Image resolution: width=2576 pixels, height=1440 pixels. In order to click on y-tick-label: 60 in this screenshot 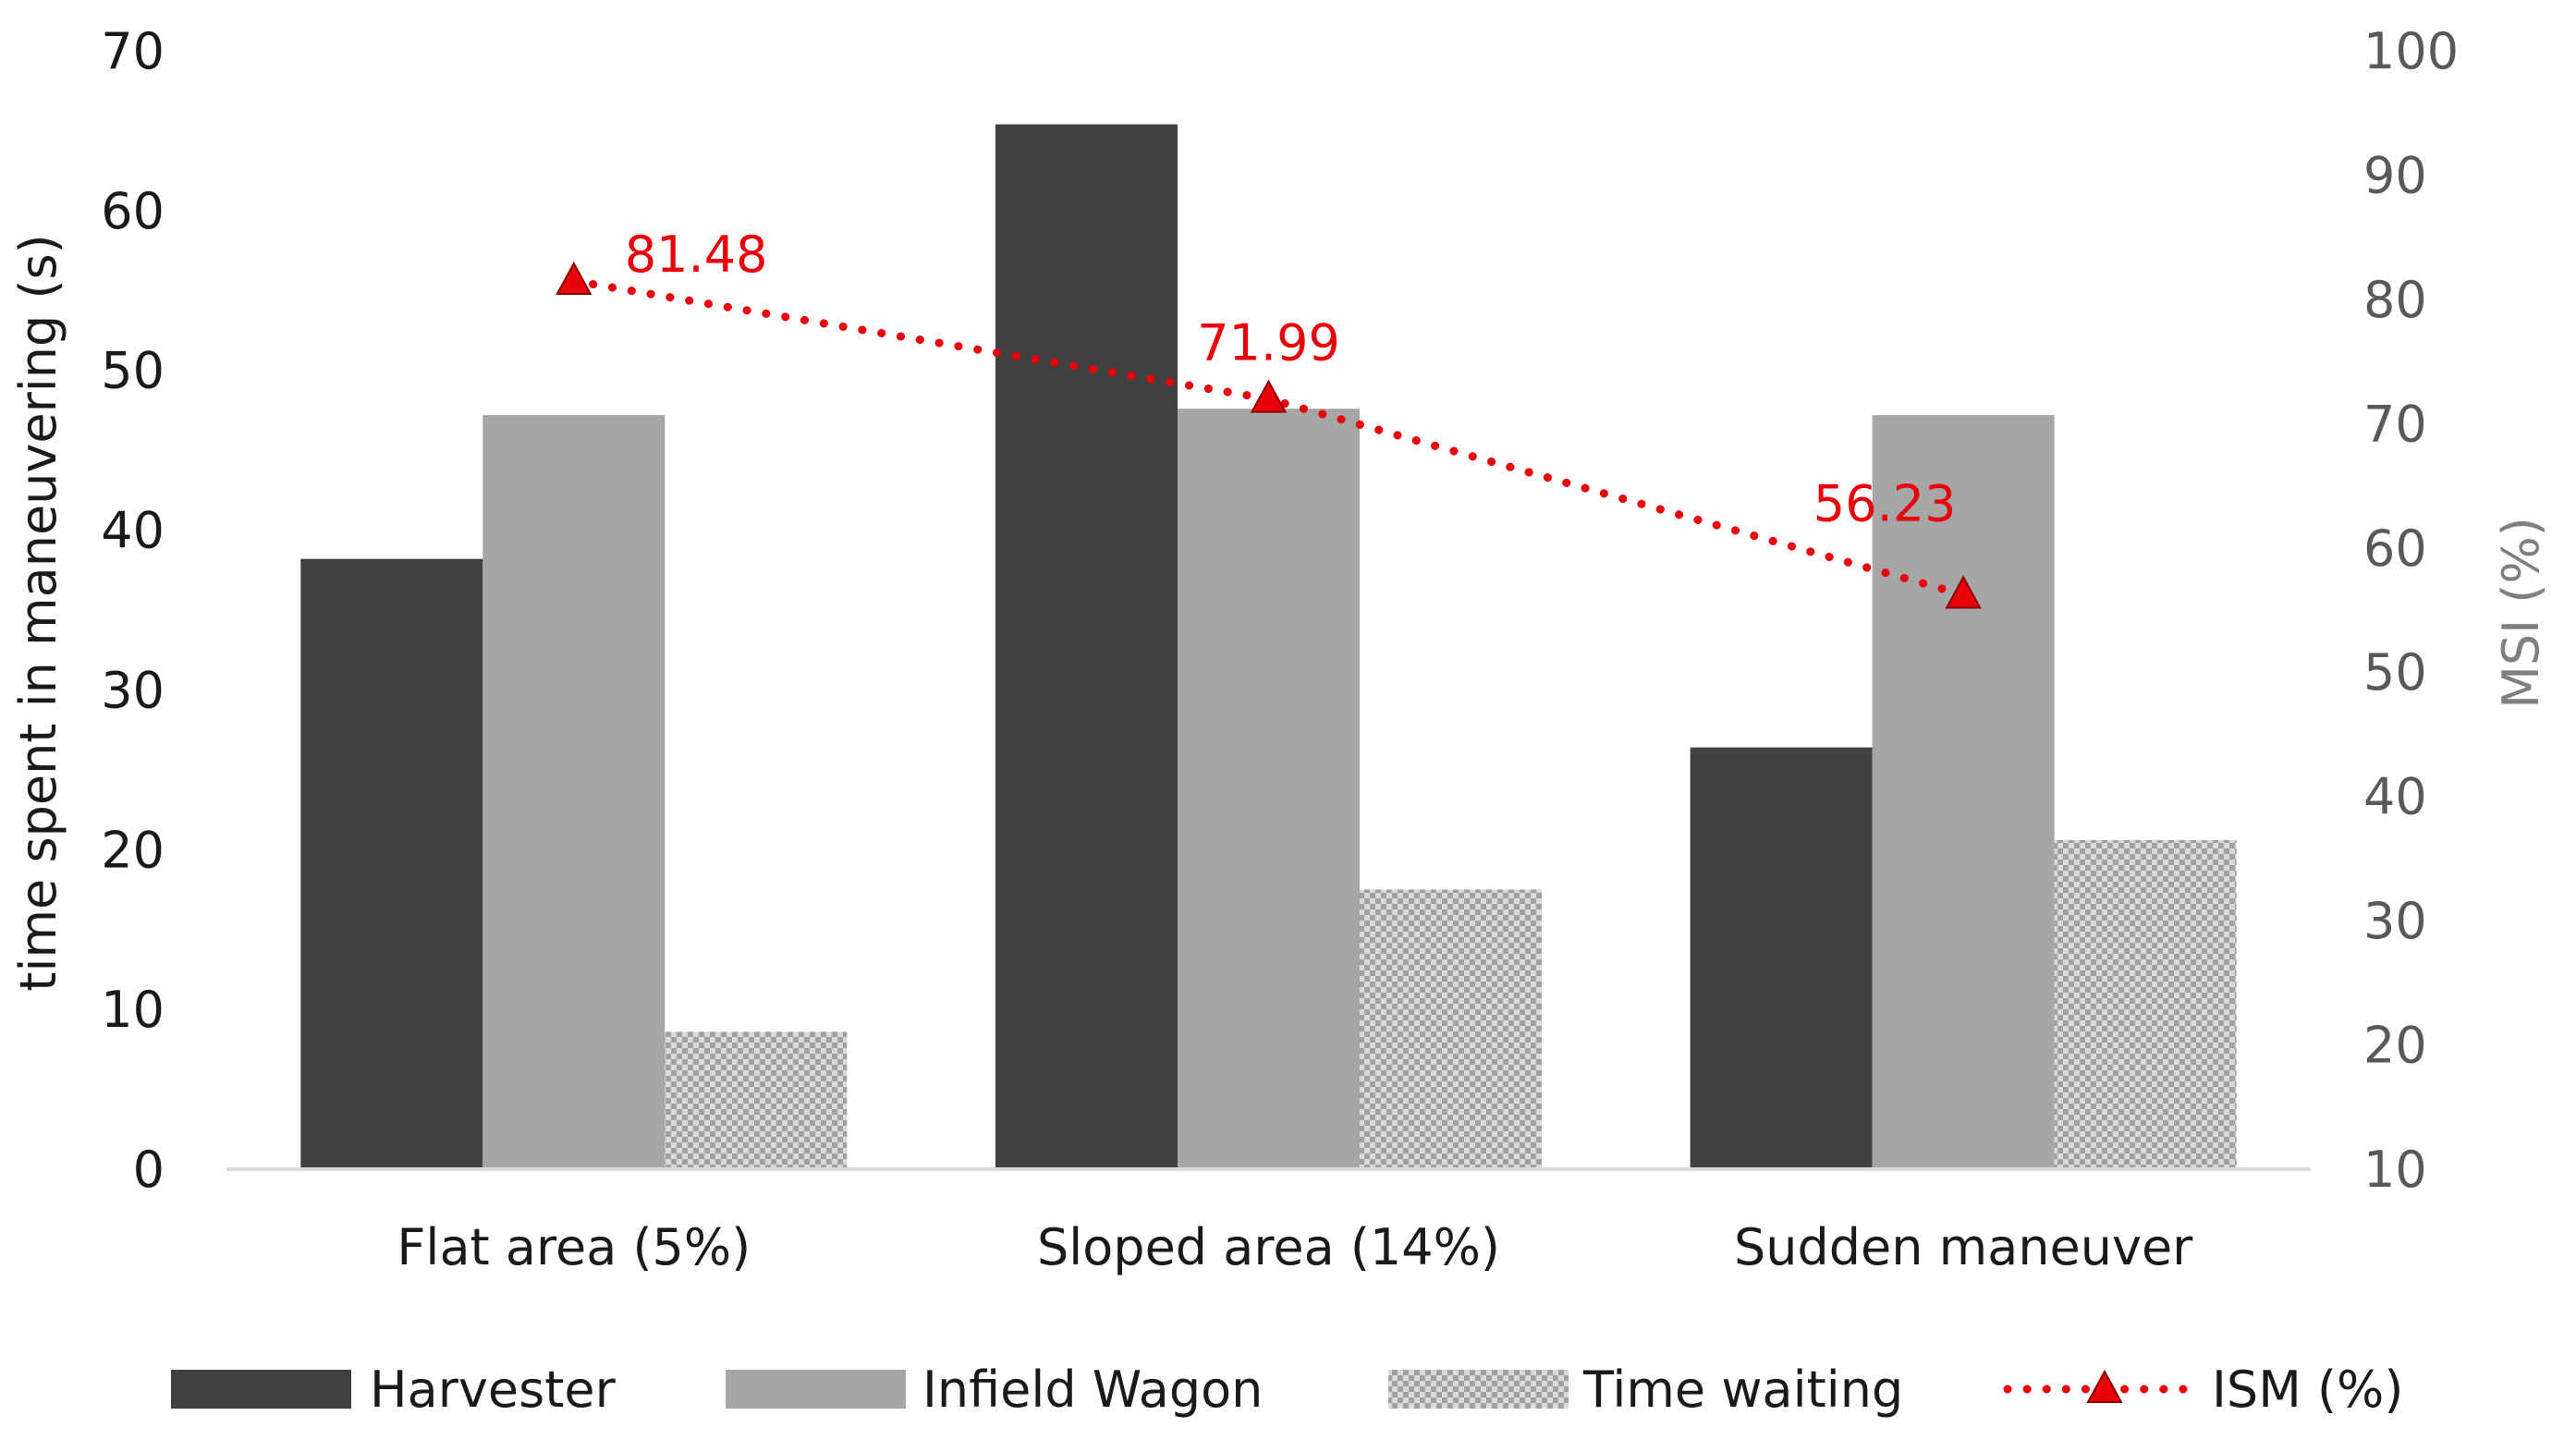, I will do `click(133, 211)`.